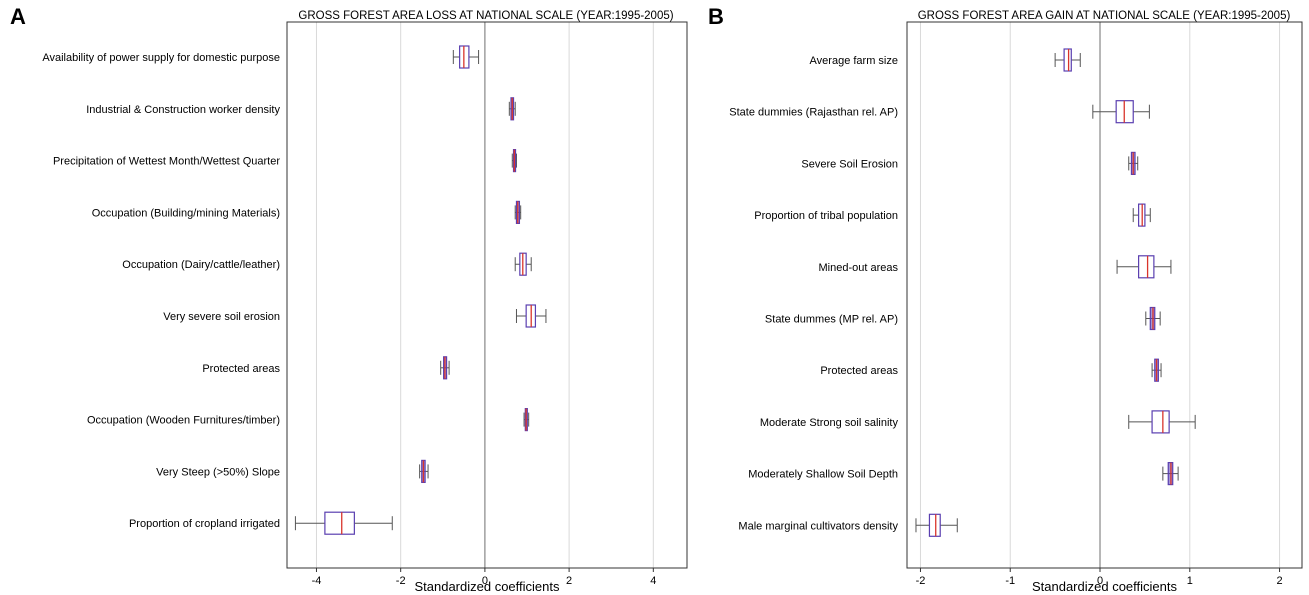  Describe the element at coordinates (831, 320) in the screenshot. I see `category-label: State dummes (MP rel. AP)` at that location.